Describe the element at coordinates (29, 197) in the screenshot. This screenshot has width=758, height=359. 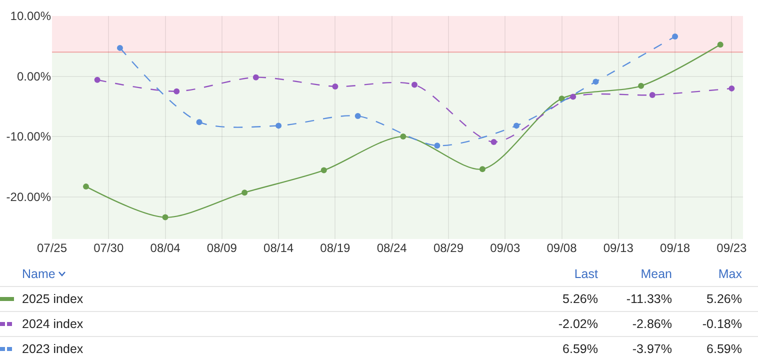
I see `y-tick-label: -20.00%` at that location.